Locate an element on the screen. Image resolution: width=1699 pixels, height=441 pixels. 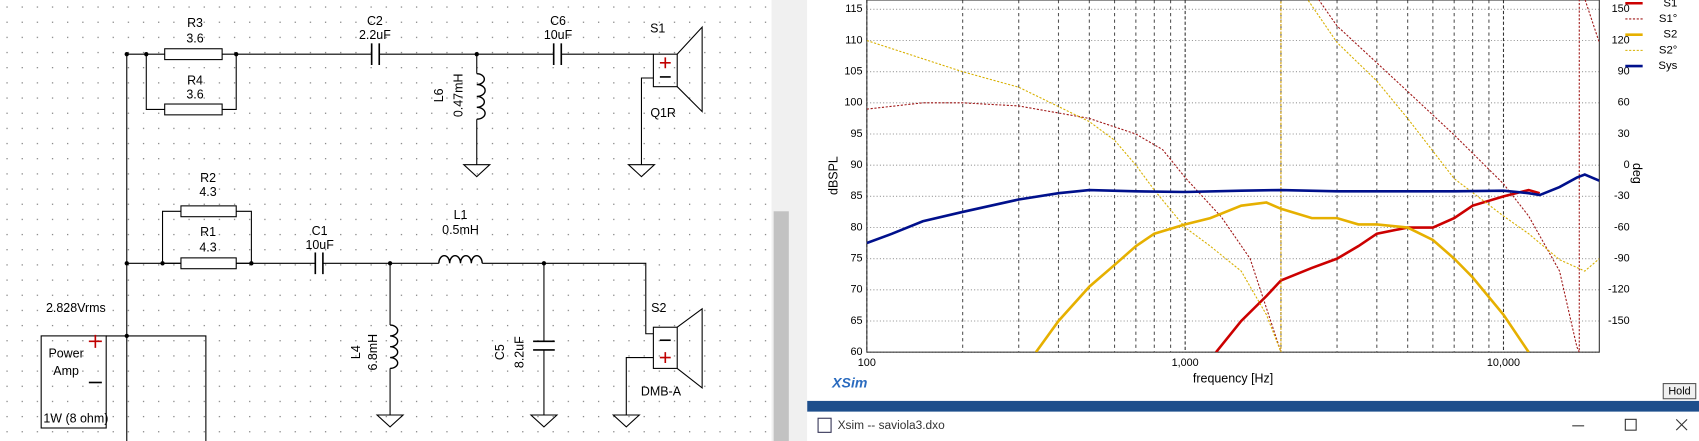
component-ref: C1 is located at coordinates (320, 231).